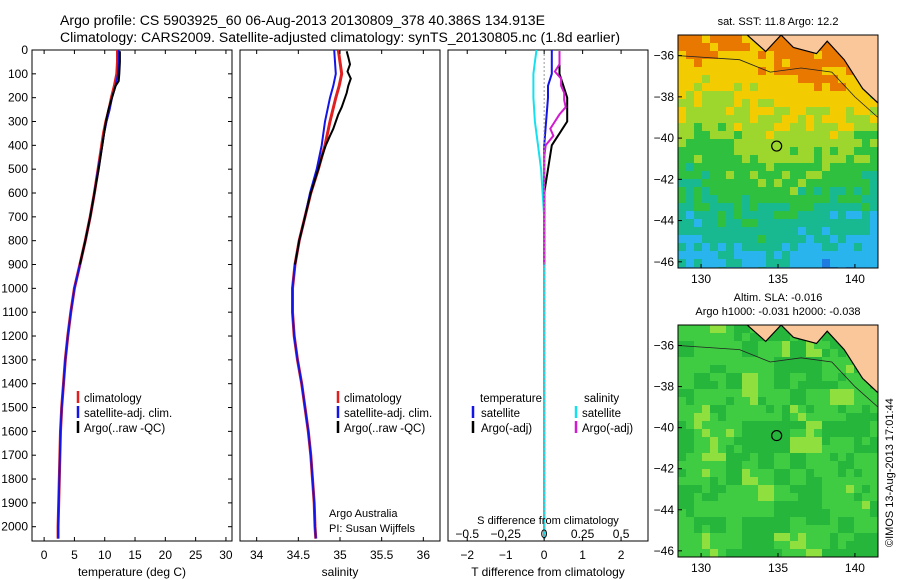 The height and width of the screenshot is (580, 900). What do you see at coordinates (506, 534) in the screenshot?
I see `s-tick-label: −0.25` at bounding box center [506, 534].